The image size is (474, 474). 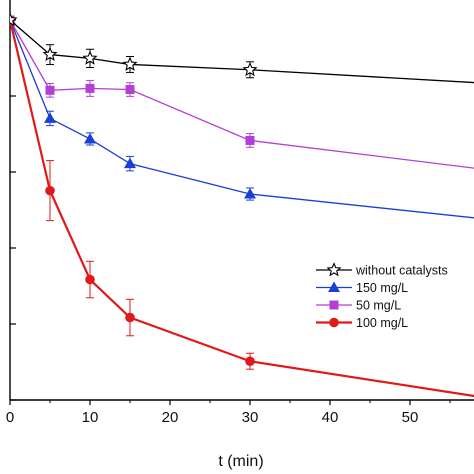 I want to click on legend-label: 100 mg/L, so click(x=382, y=323).